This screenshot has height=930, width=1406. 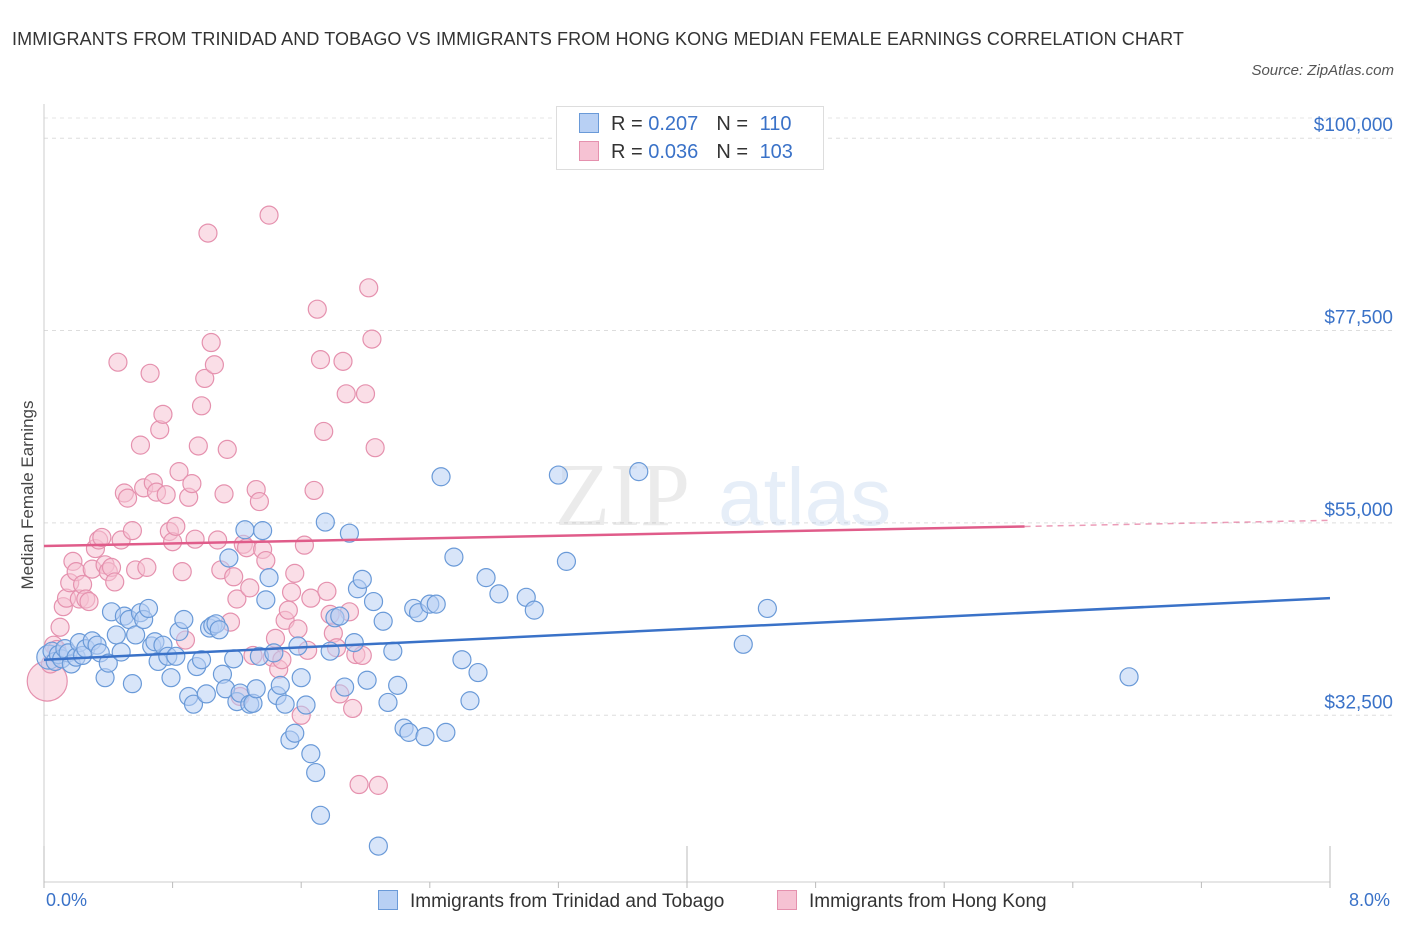 What do you see at coordinates (1358, 318) in the screenshot?
I see `y-tick-label-2: $77,500` at bounding box center [1358, 318].